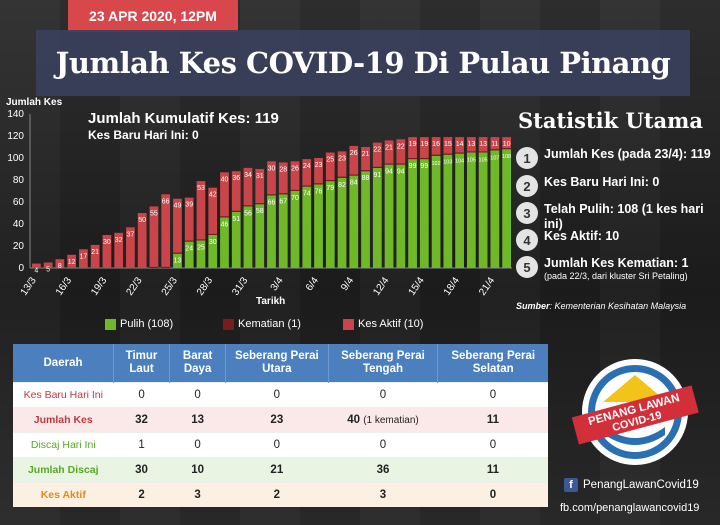 The height and width of the screenshot is (525, 720). Describe the element at coordinates (141, 494) in the screenshot. I see `table-cell: 2` at that location.